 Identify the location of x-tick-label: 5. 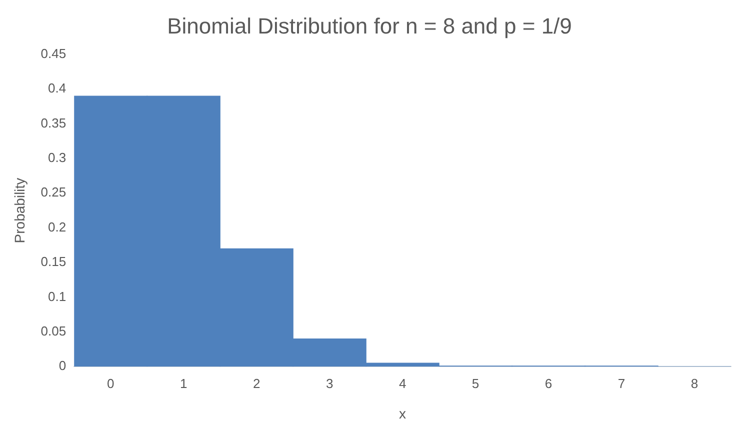
(476, 383).